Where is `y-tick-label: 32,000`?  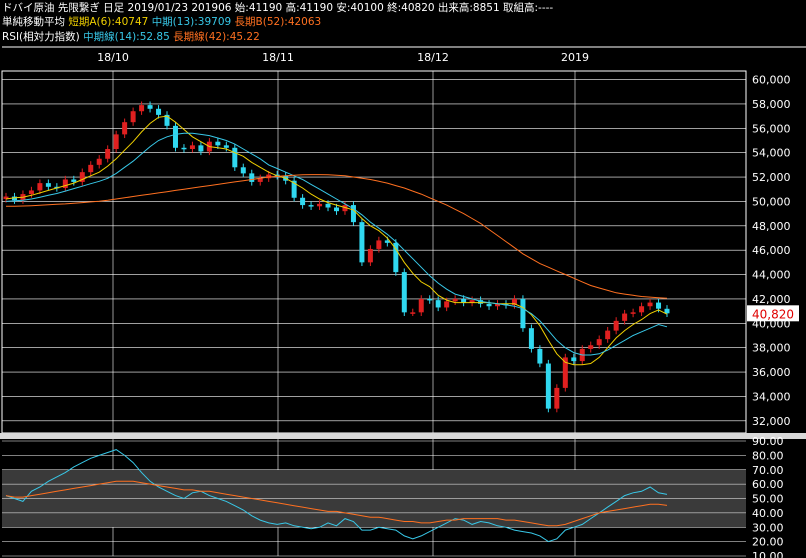 y-tick-label: 32,000 is located at coordinates (771, 421).